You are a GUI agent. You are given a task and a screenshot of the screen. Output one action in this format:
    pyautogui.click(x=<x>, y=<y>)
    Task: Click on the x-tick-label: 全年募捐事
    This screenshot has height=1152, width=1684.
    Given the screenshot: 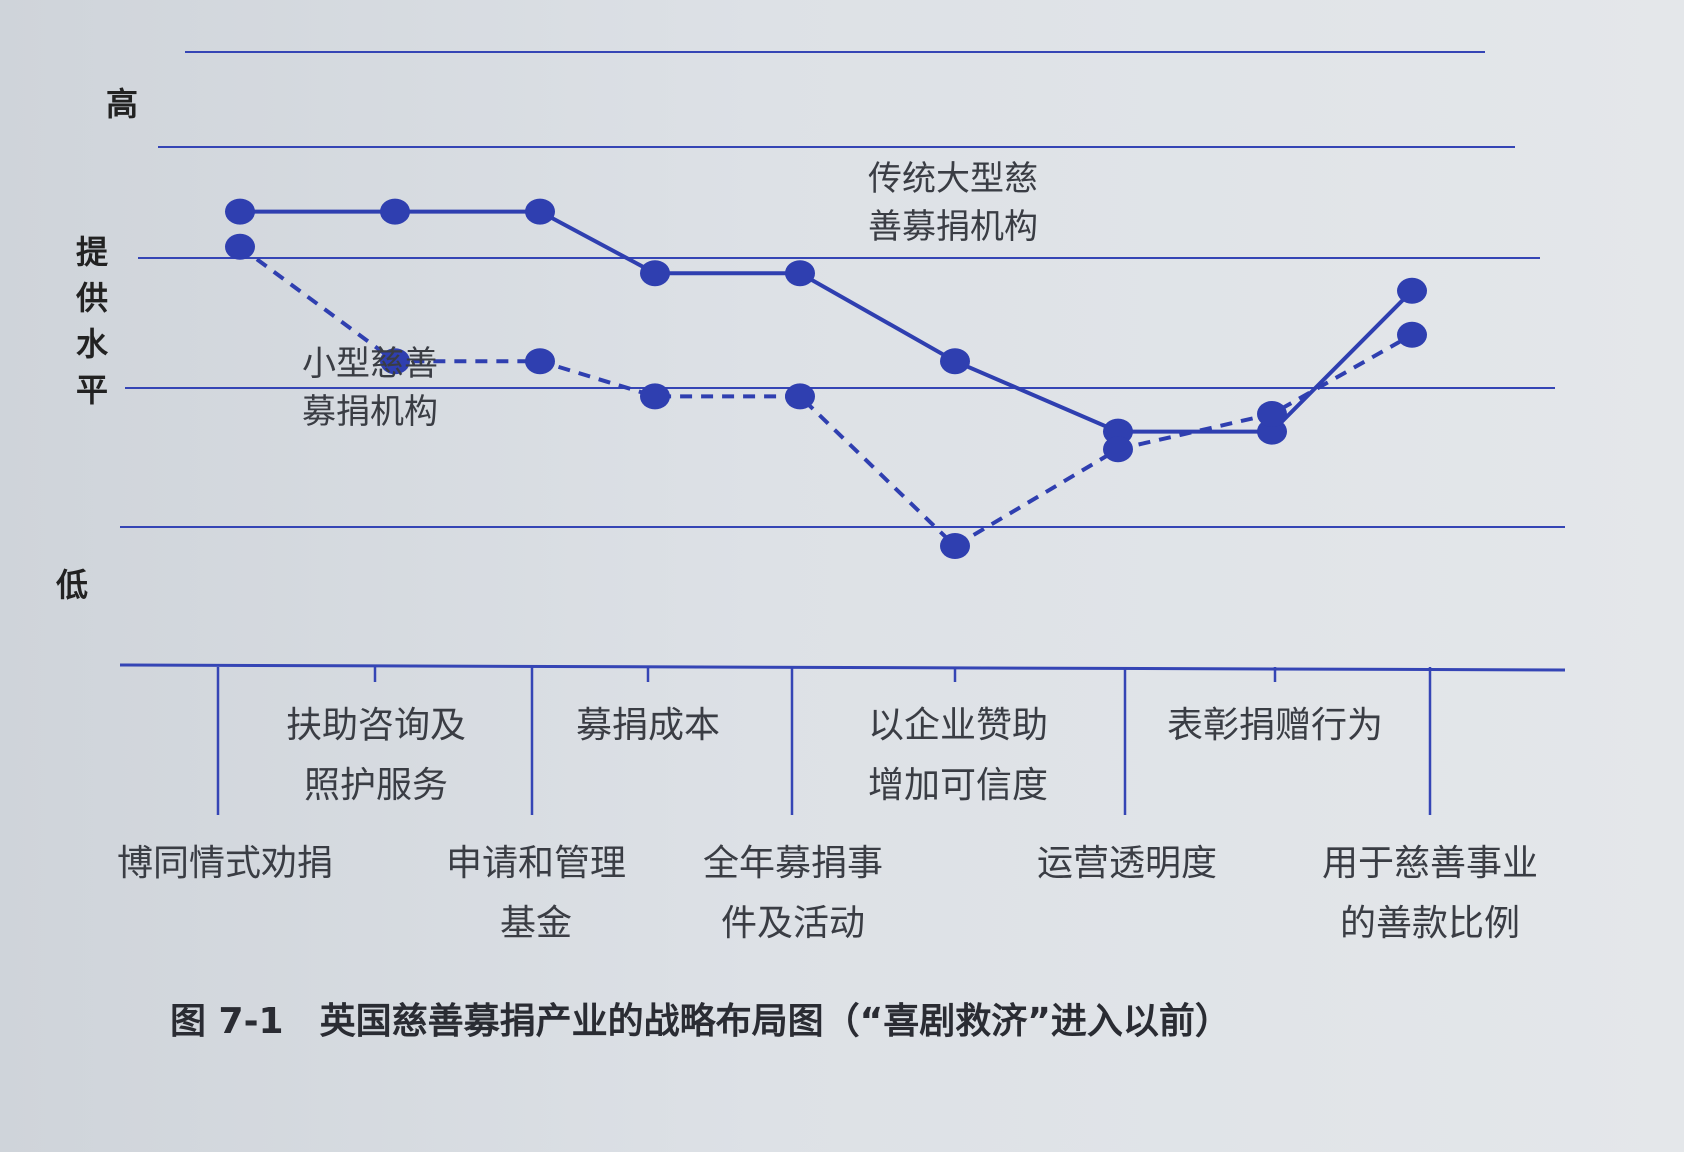 What is the action you would take?
    pyautogui.click(x=793, y=863)
    